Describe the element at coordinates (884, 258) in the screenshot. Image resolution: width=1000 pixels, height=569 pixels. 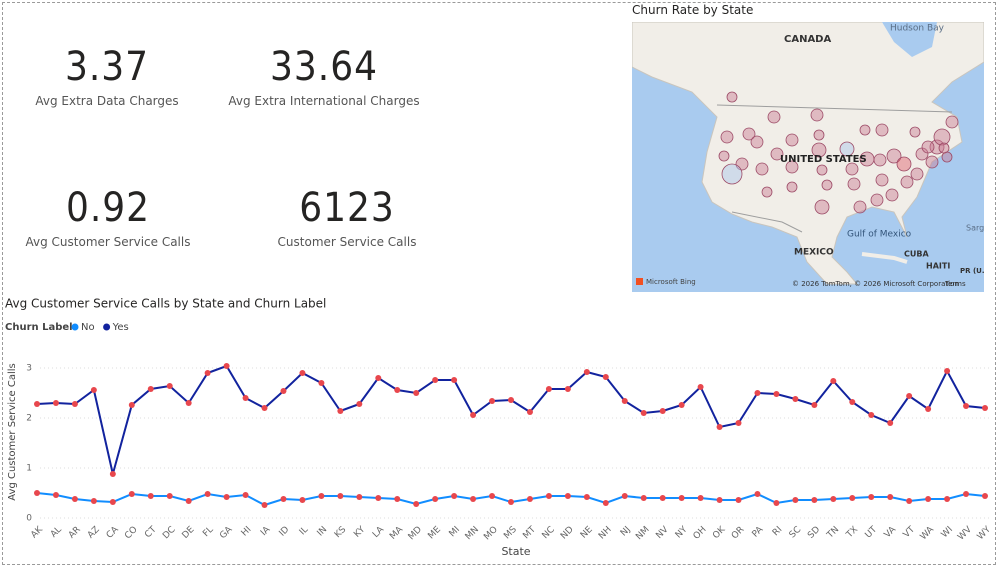
I see `cuba` at that location.